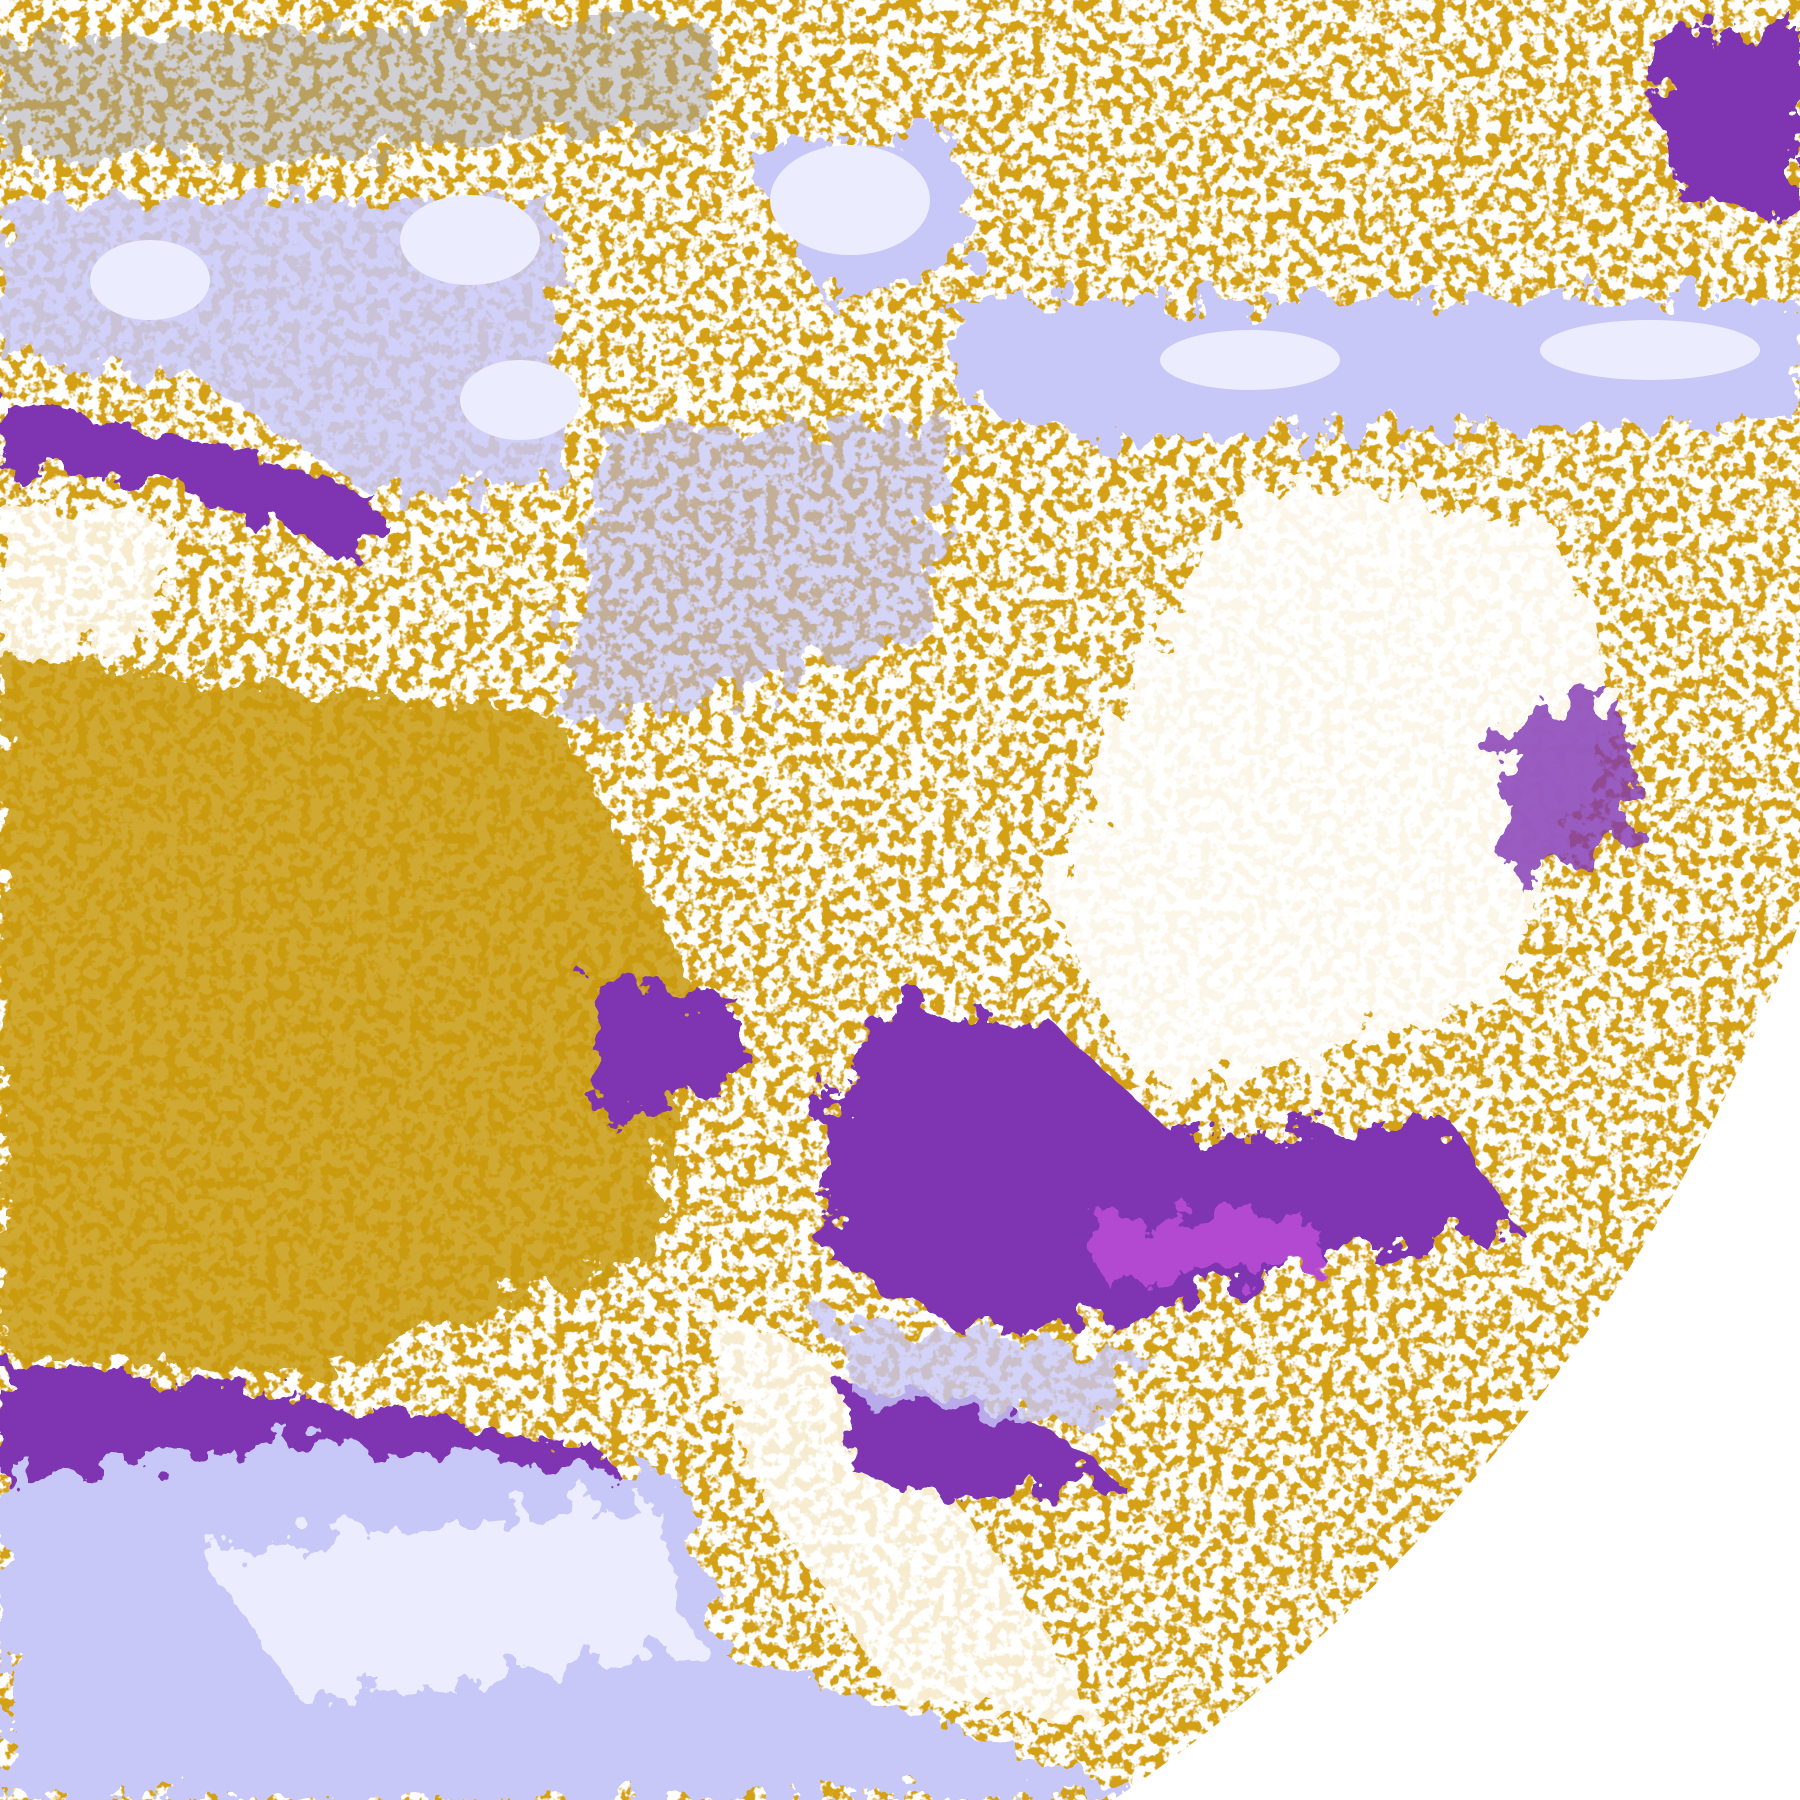  What do you see at coordinates (1200, 1245) in the screenshot?
I see `magenta-region` at bounding box center [1200, 1245].